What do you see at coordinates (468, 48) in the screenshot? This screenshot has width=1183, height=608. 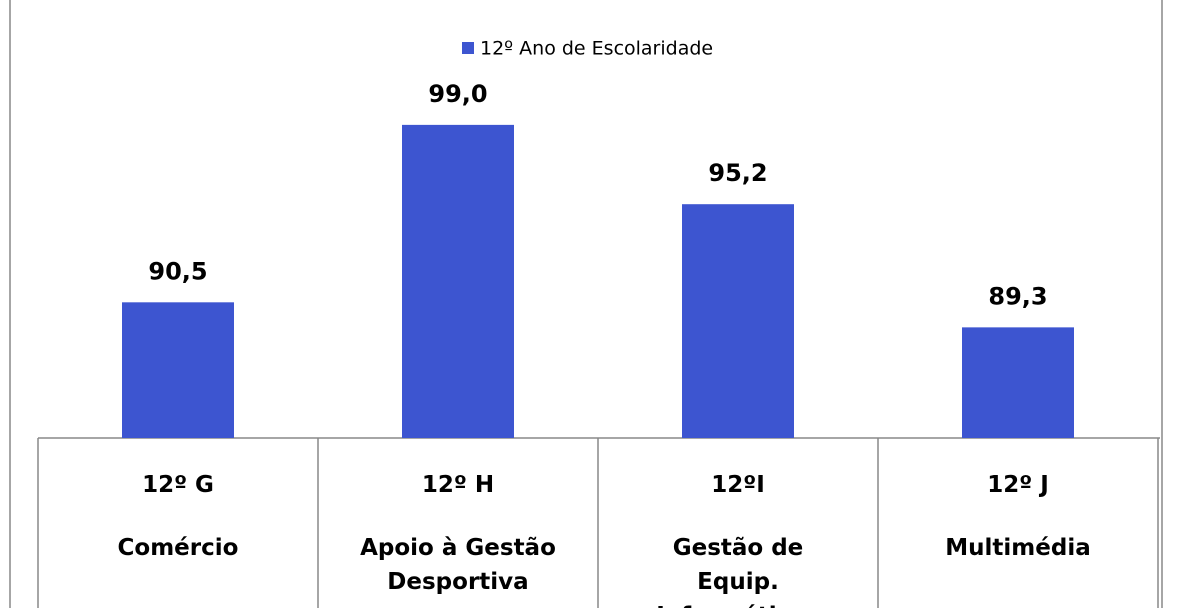 I see `legend-swatch` at bounding box center [468, 48].